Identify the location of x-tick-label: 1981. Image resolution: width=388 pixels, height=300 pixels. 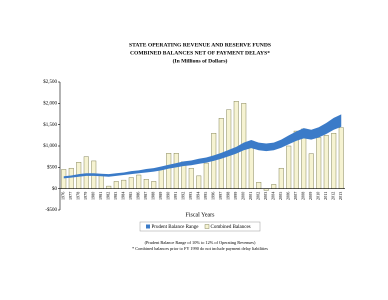
(100, 196).